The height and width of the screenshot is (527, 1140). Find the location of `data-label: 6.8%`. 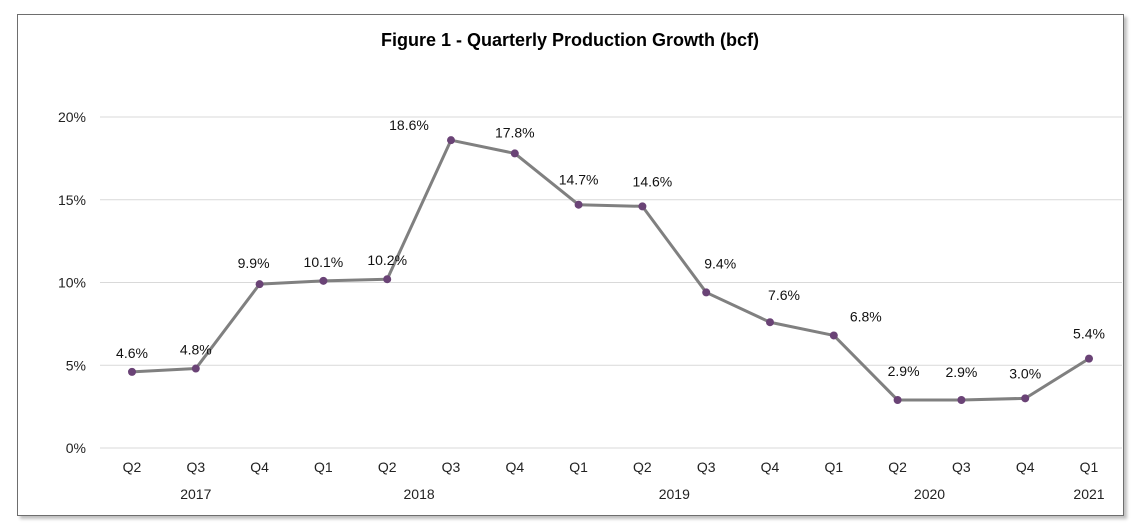

data-label: 6.8% is located at coordinates (866, 316).